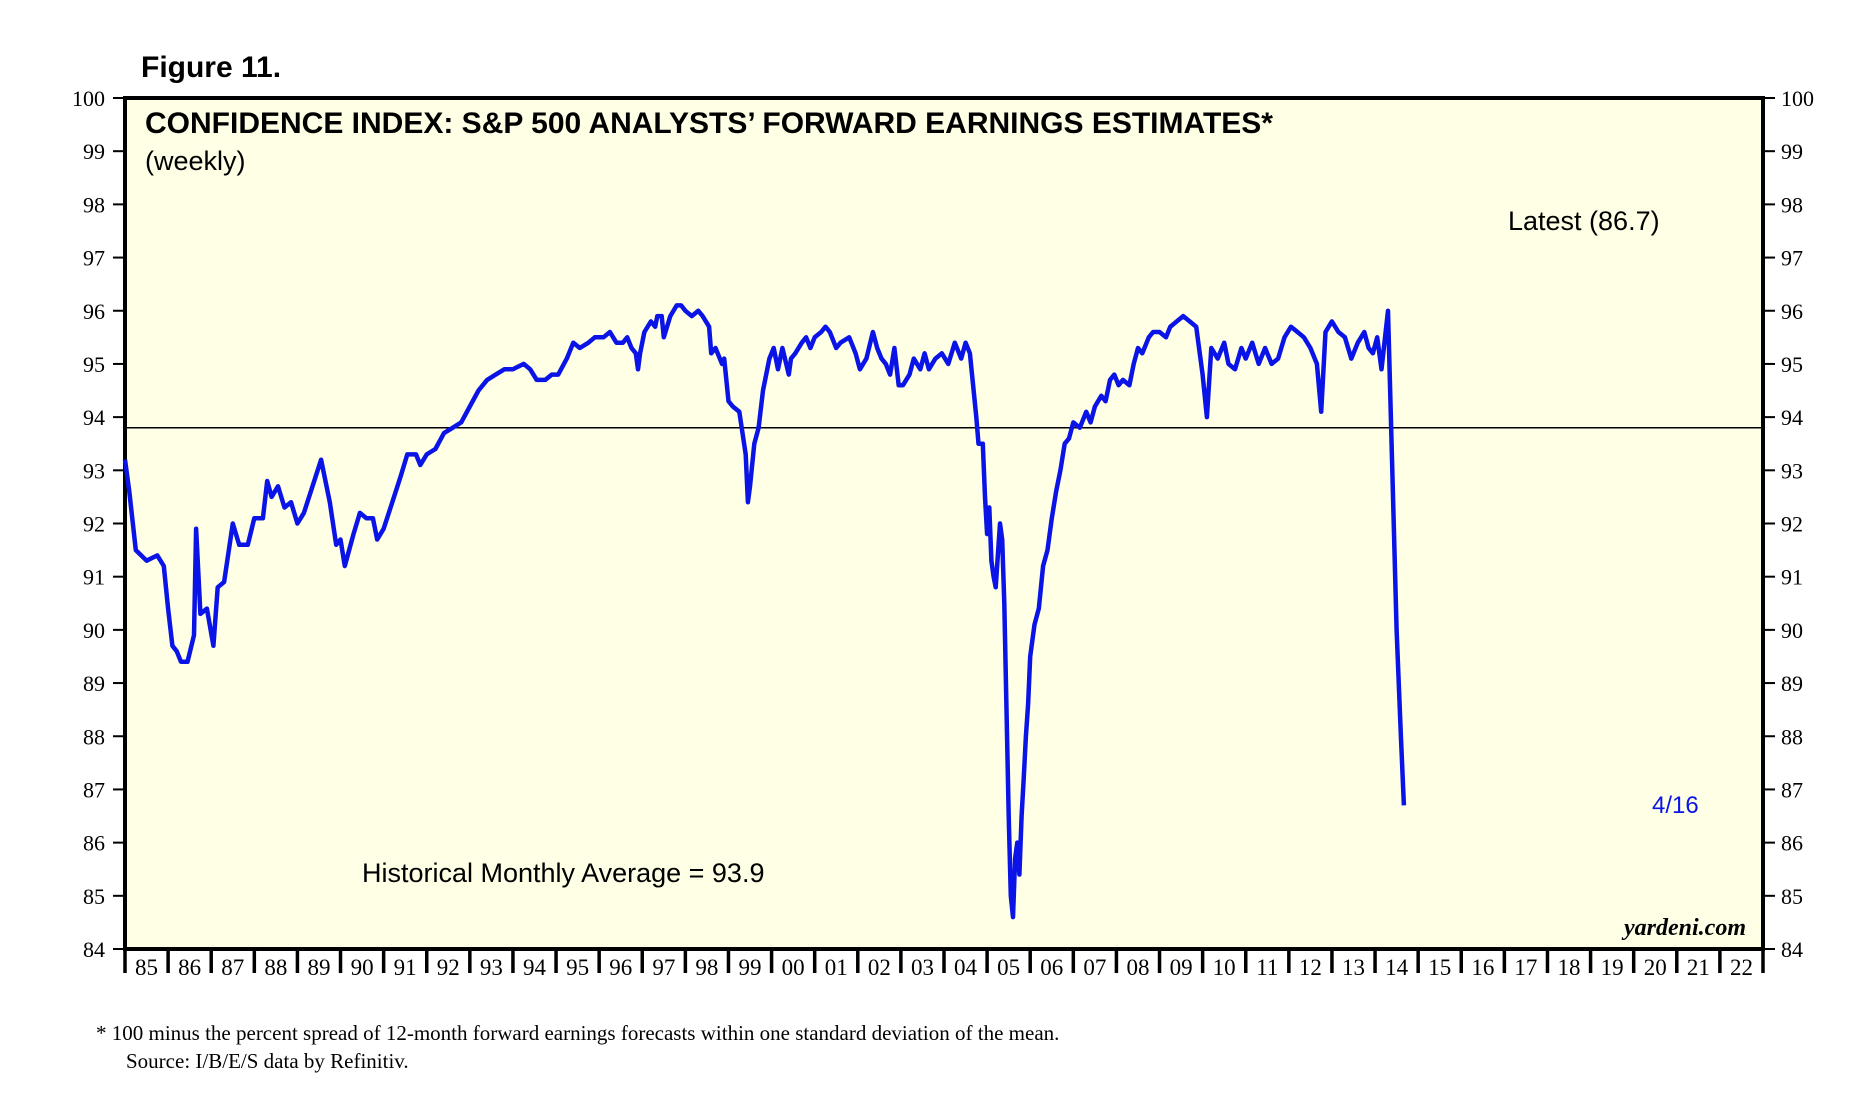 The image size is (1867, 1100). I want to click on x-tick-label: 10, so click(1224, 967).